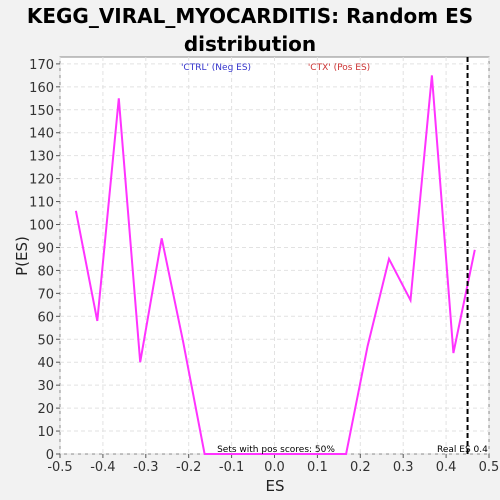 The image size is (500, 500). I want to click on x-tick-label: 0.1, so click(317, 467).